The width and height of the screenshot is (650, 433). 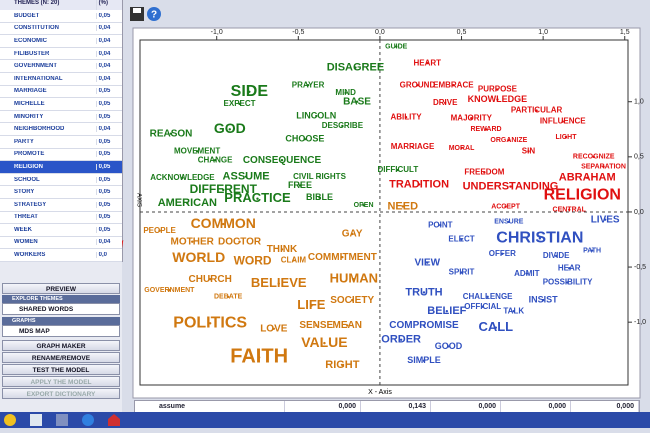 What do you see at coordinates (61, 218) in the screenshot?
I see `theme-row: THREAT 0,05` at bounding box center [61, 218].